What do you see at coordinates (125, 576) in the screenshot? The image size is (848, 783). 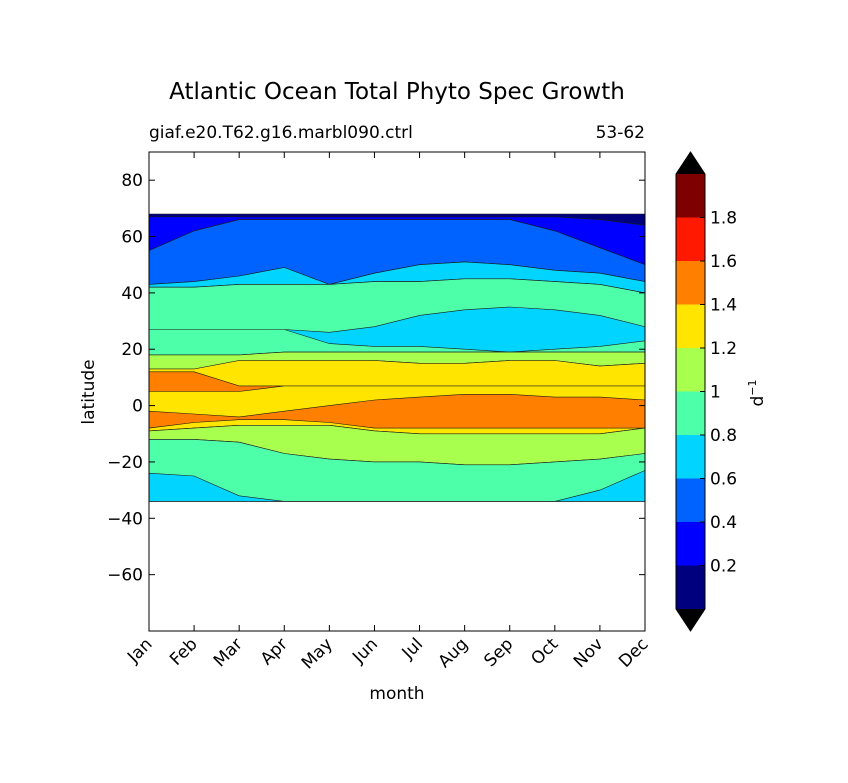 I see `y-tick-label: −60` at bounding box center [125, 576].